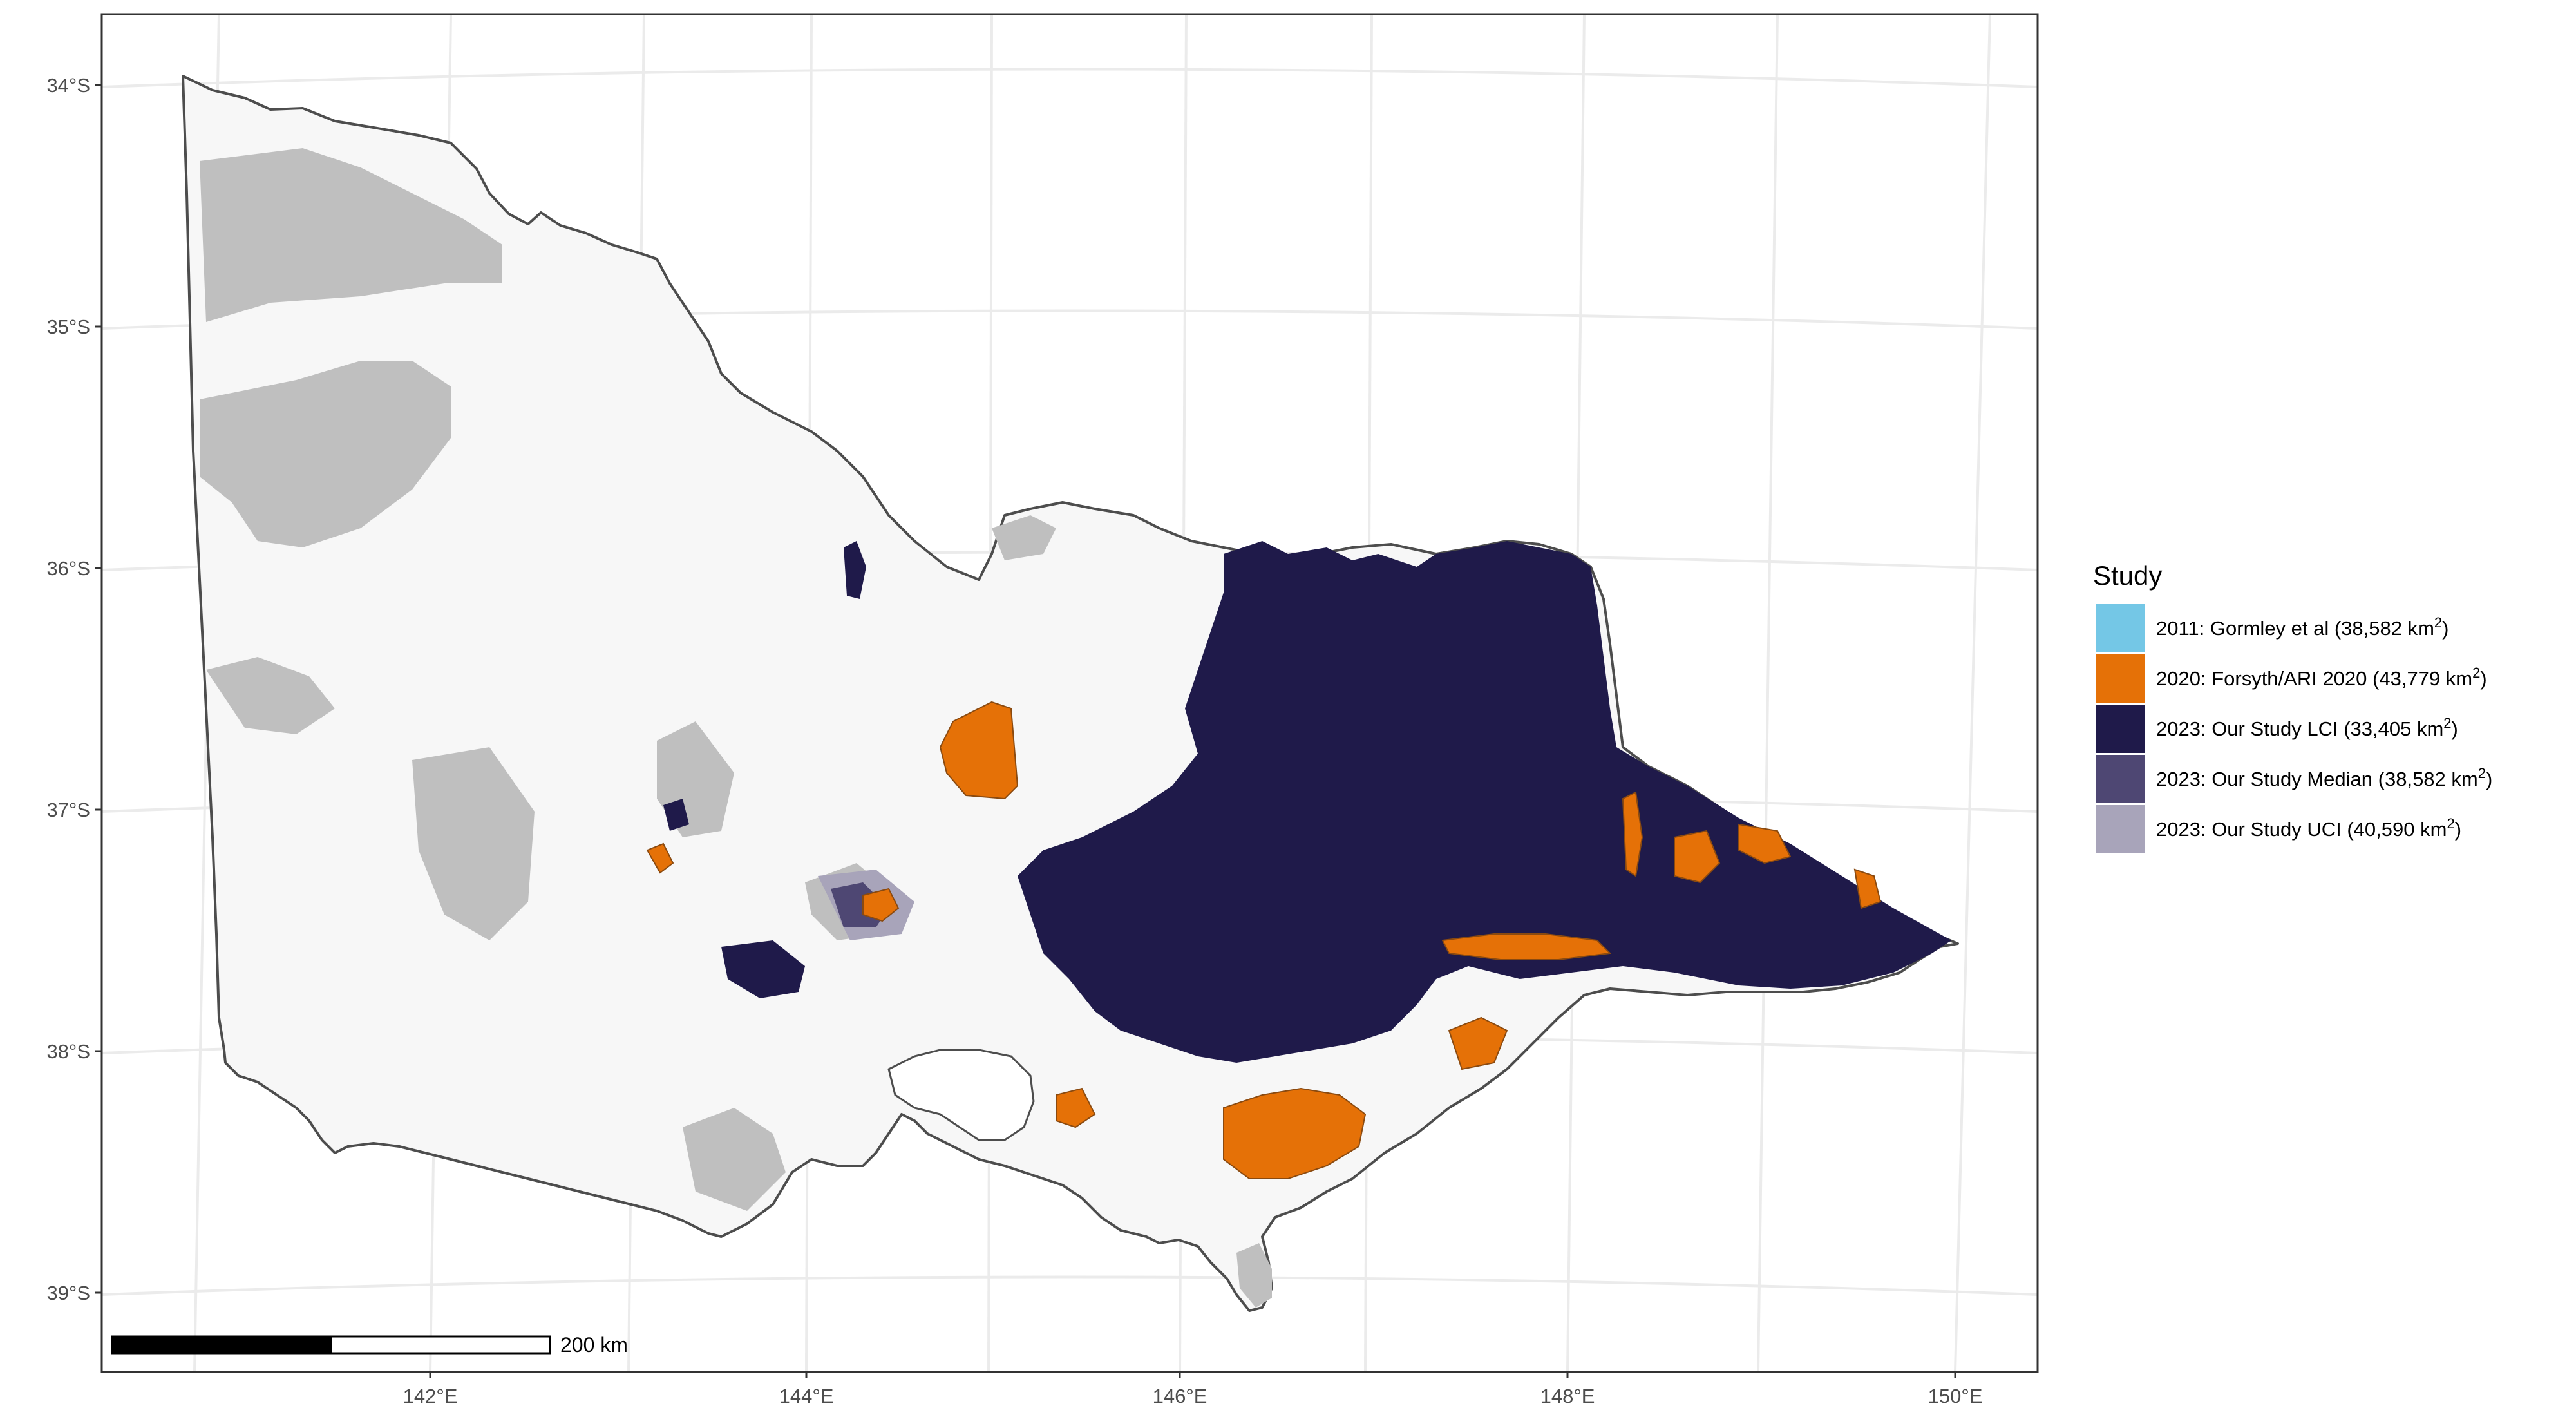 The height and width of the screenshot is (1417, 2576). I want to click on legend-label: 2023: Our Study UCI (40,590 km2), so click(2308, 828).